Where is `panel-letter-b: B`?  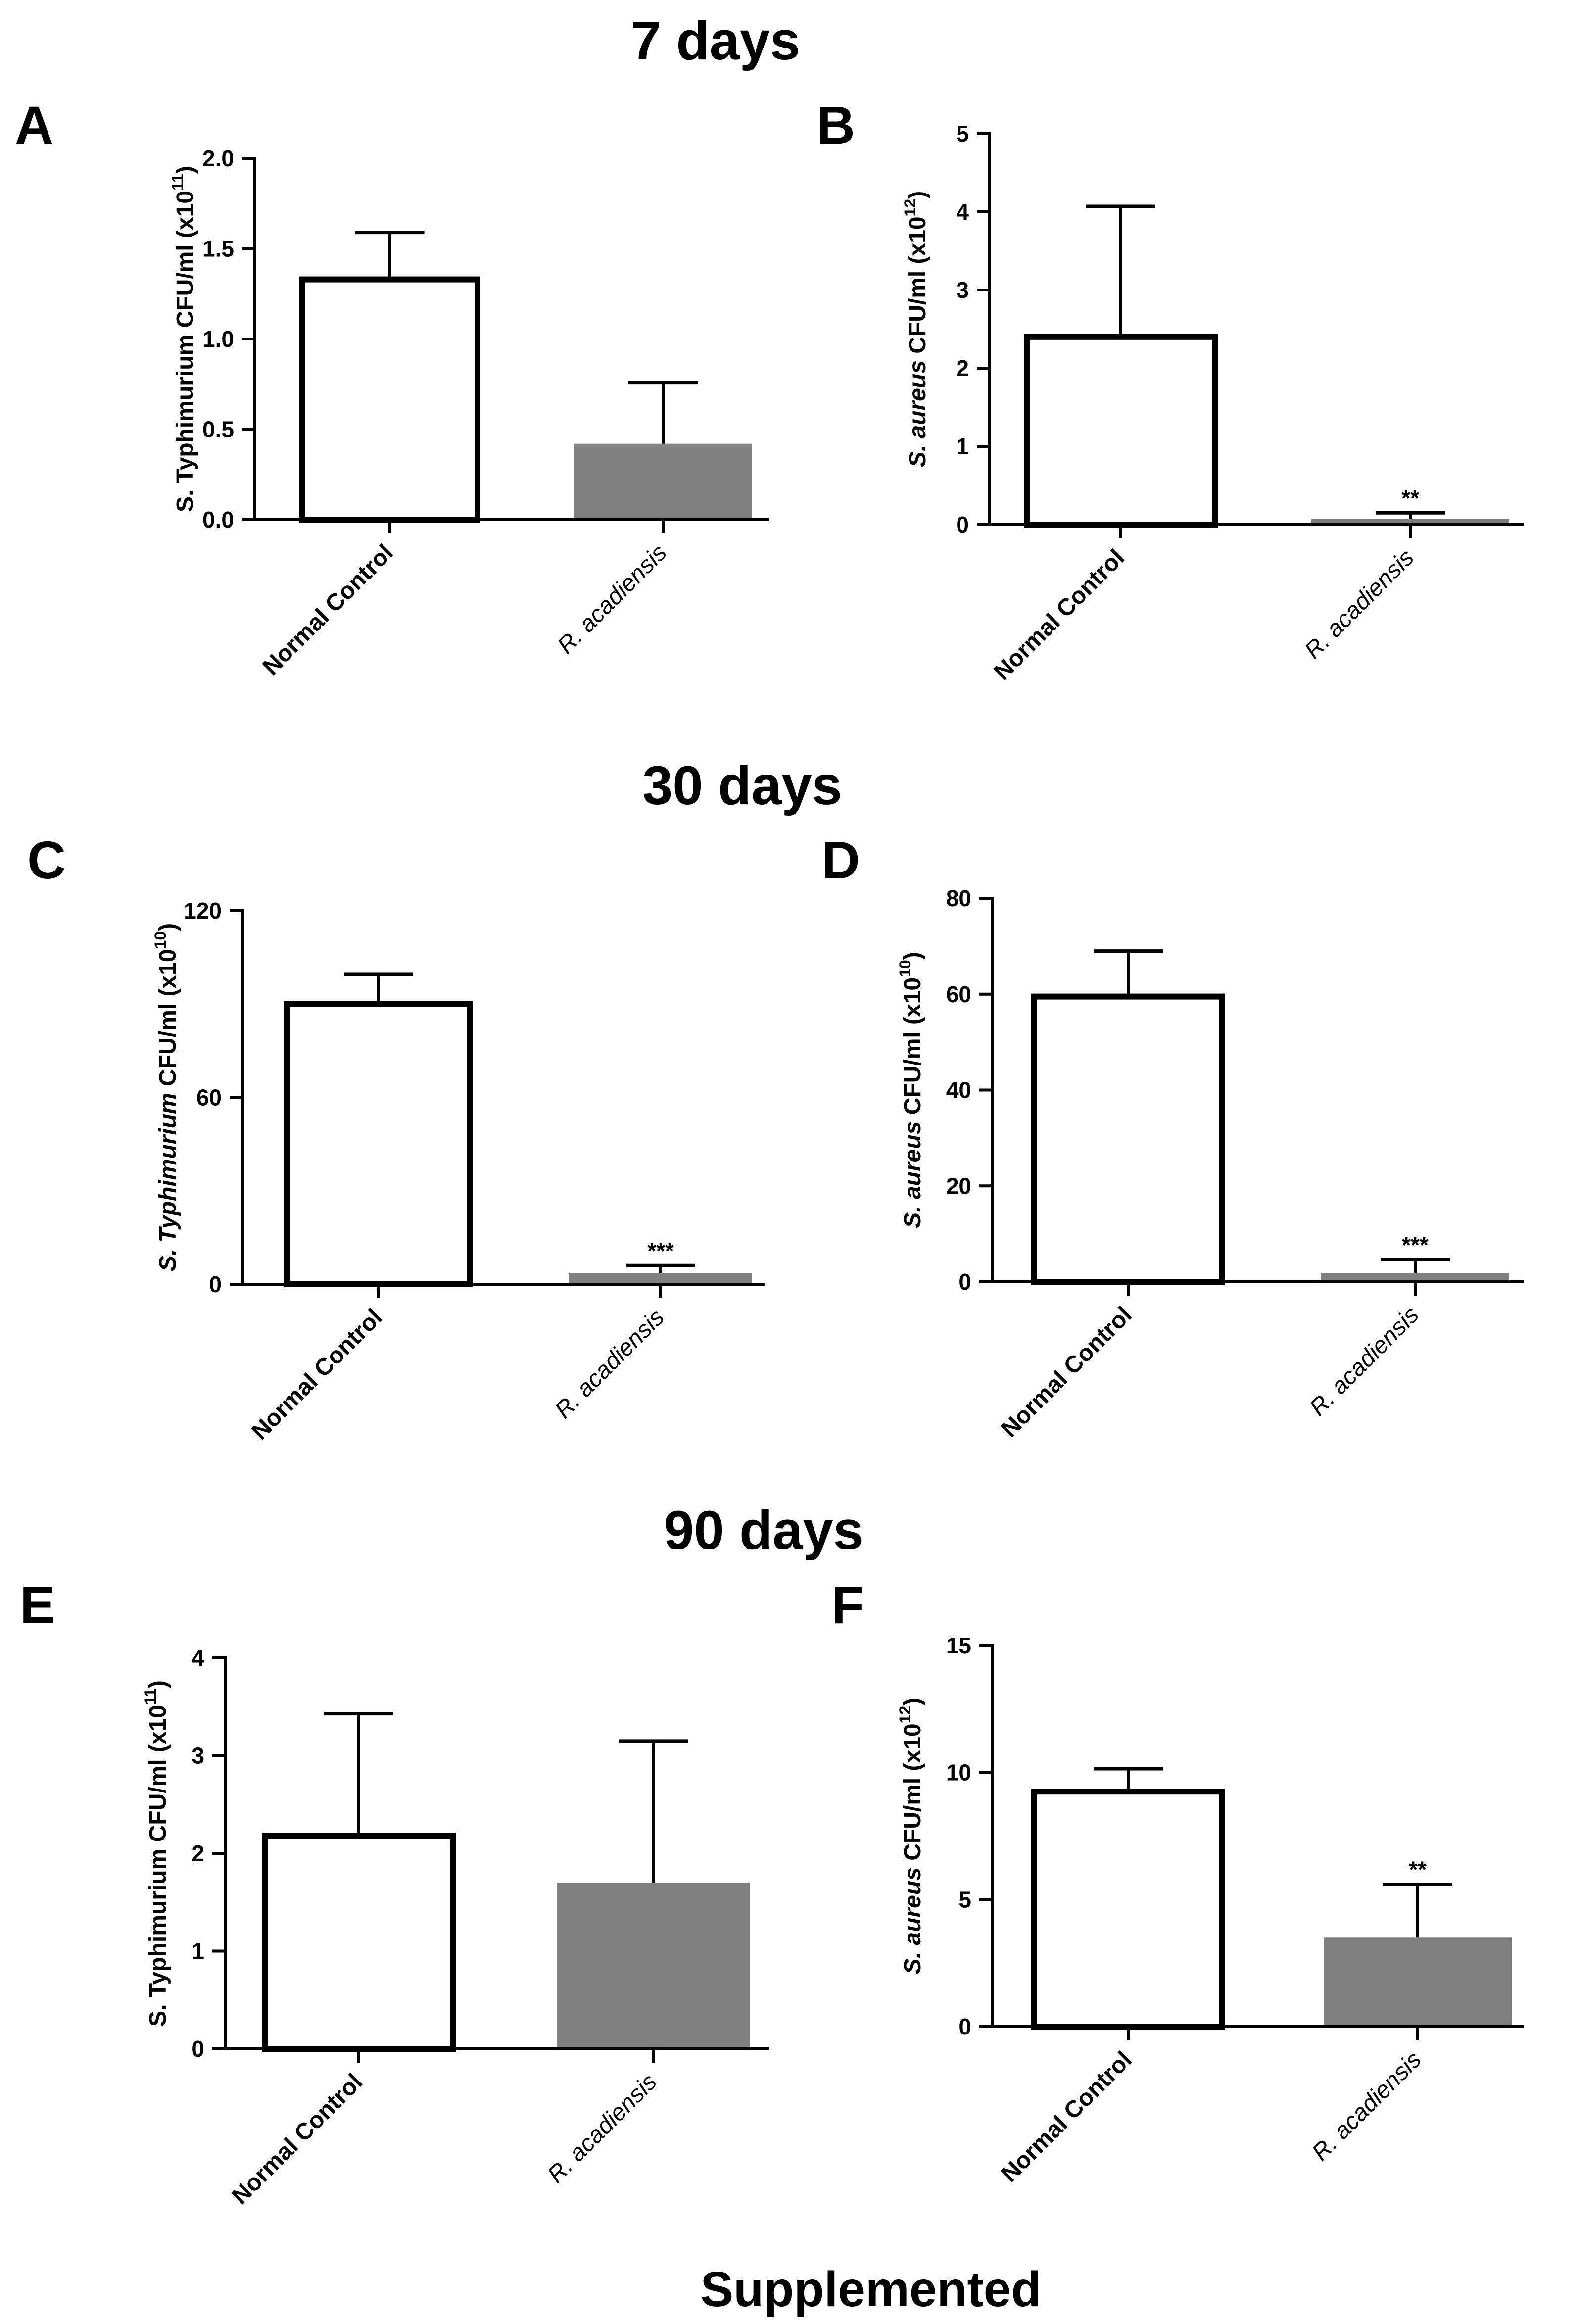
panel-letter-b: B is located at coordinates (836, 125).